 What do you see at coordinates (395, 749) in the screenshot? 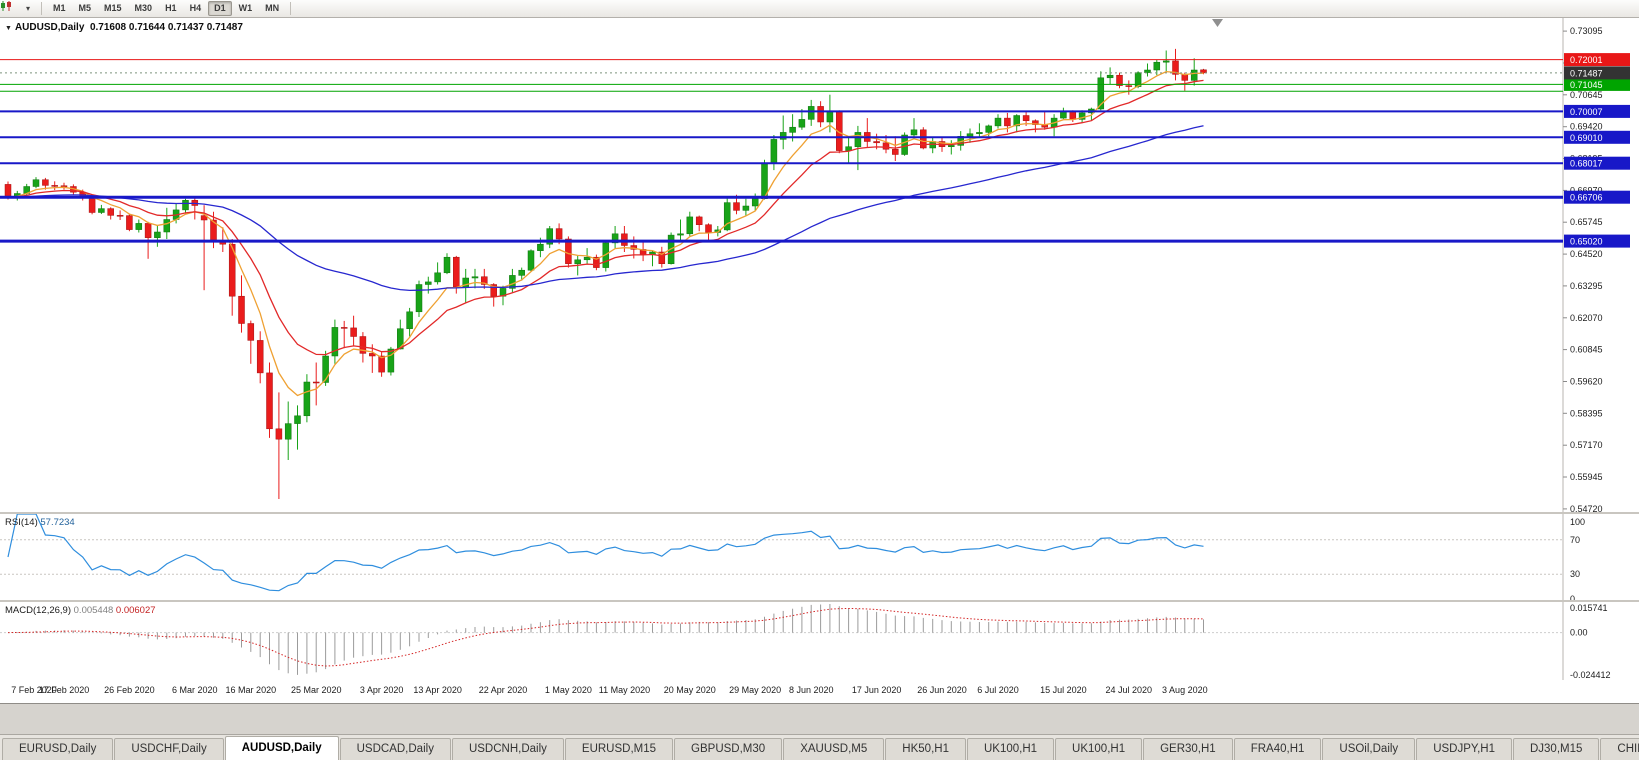
I see `chart-tab-usdcad-daily: USDCAD,Daily` at bounding box center [395, 749].